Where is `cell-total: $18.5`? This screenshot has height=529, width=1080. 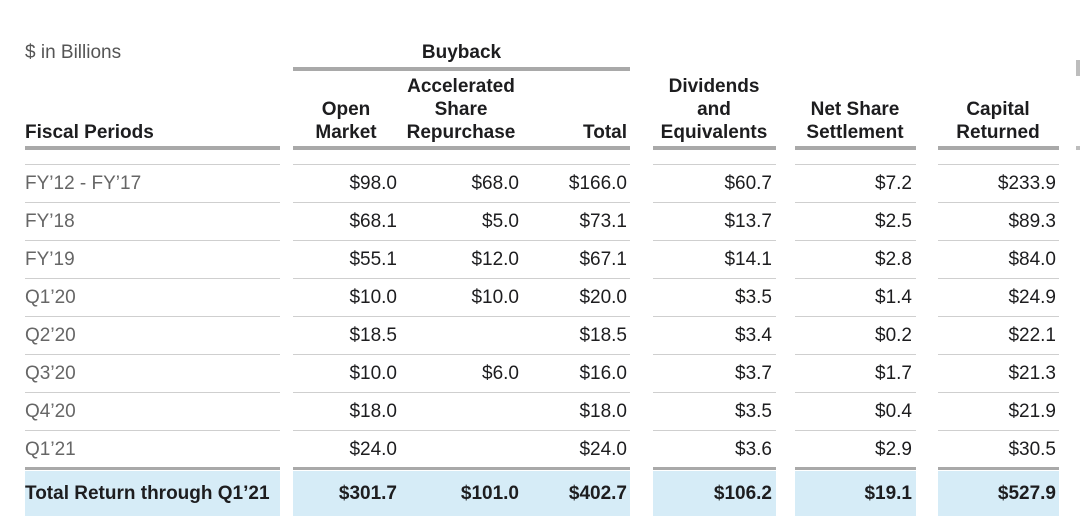
cell-total: $18.5 is located at coordinates (603, 335).